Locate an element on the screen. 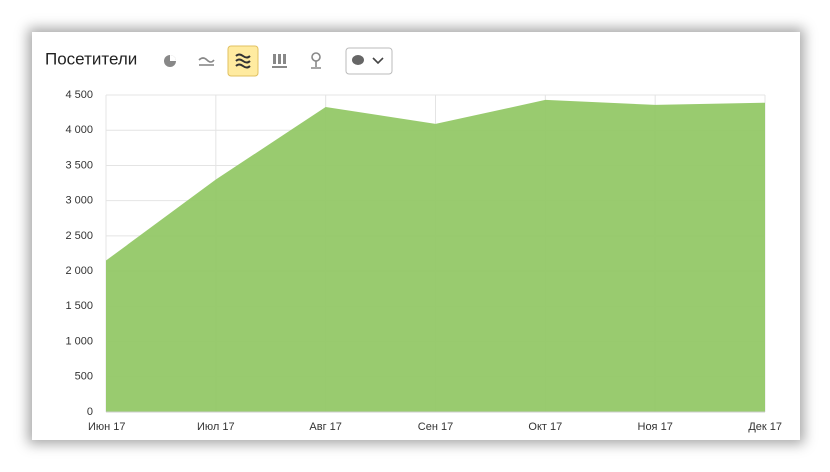 The image size is (830, 472). area-button is located at coordinates (243, 61).